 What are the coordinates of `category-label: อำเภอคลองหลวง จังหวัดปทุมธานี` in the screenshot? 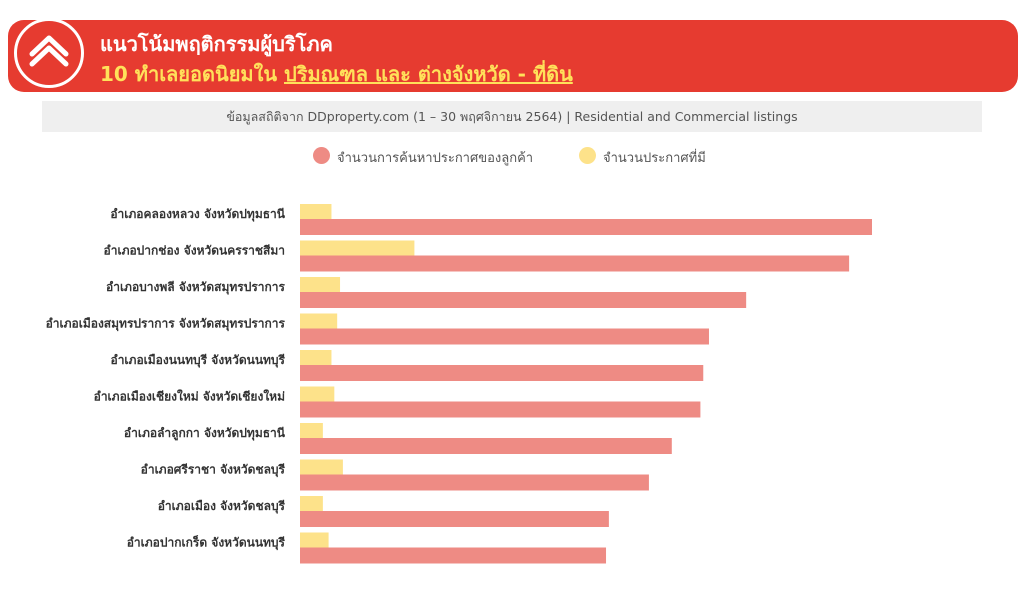 It's located at (197, 214).